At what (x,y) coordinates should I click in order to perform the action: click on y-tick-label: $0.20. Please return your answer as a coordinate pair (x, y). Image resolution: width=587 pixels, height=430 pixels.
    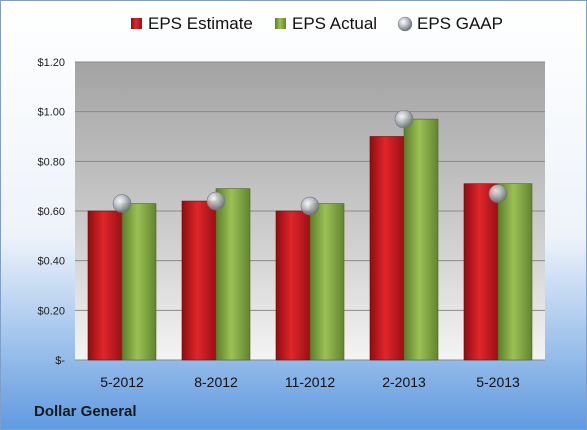
    Looking at the image, I should click on (51, 311).